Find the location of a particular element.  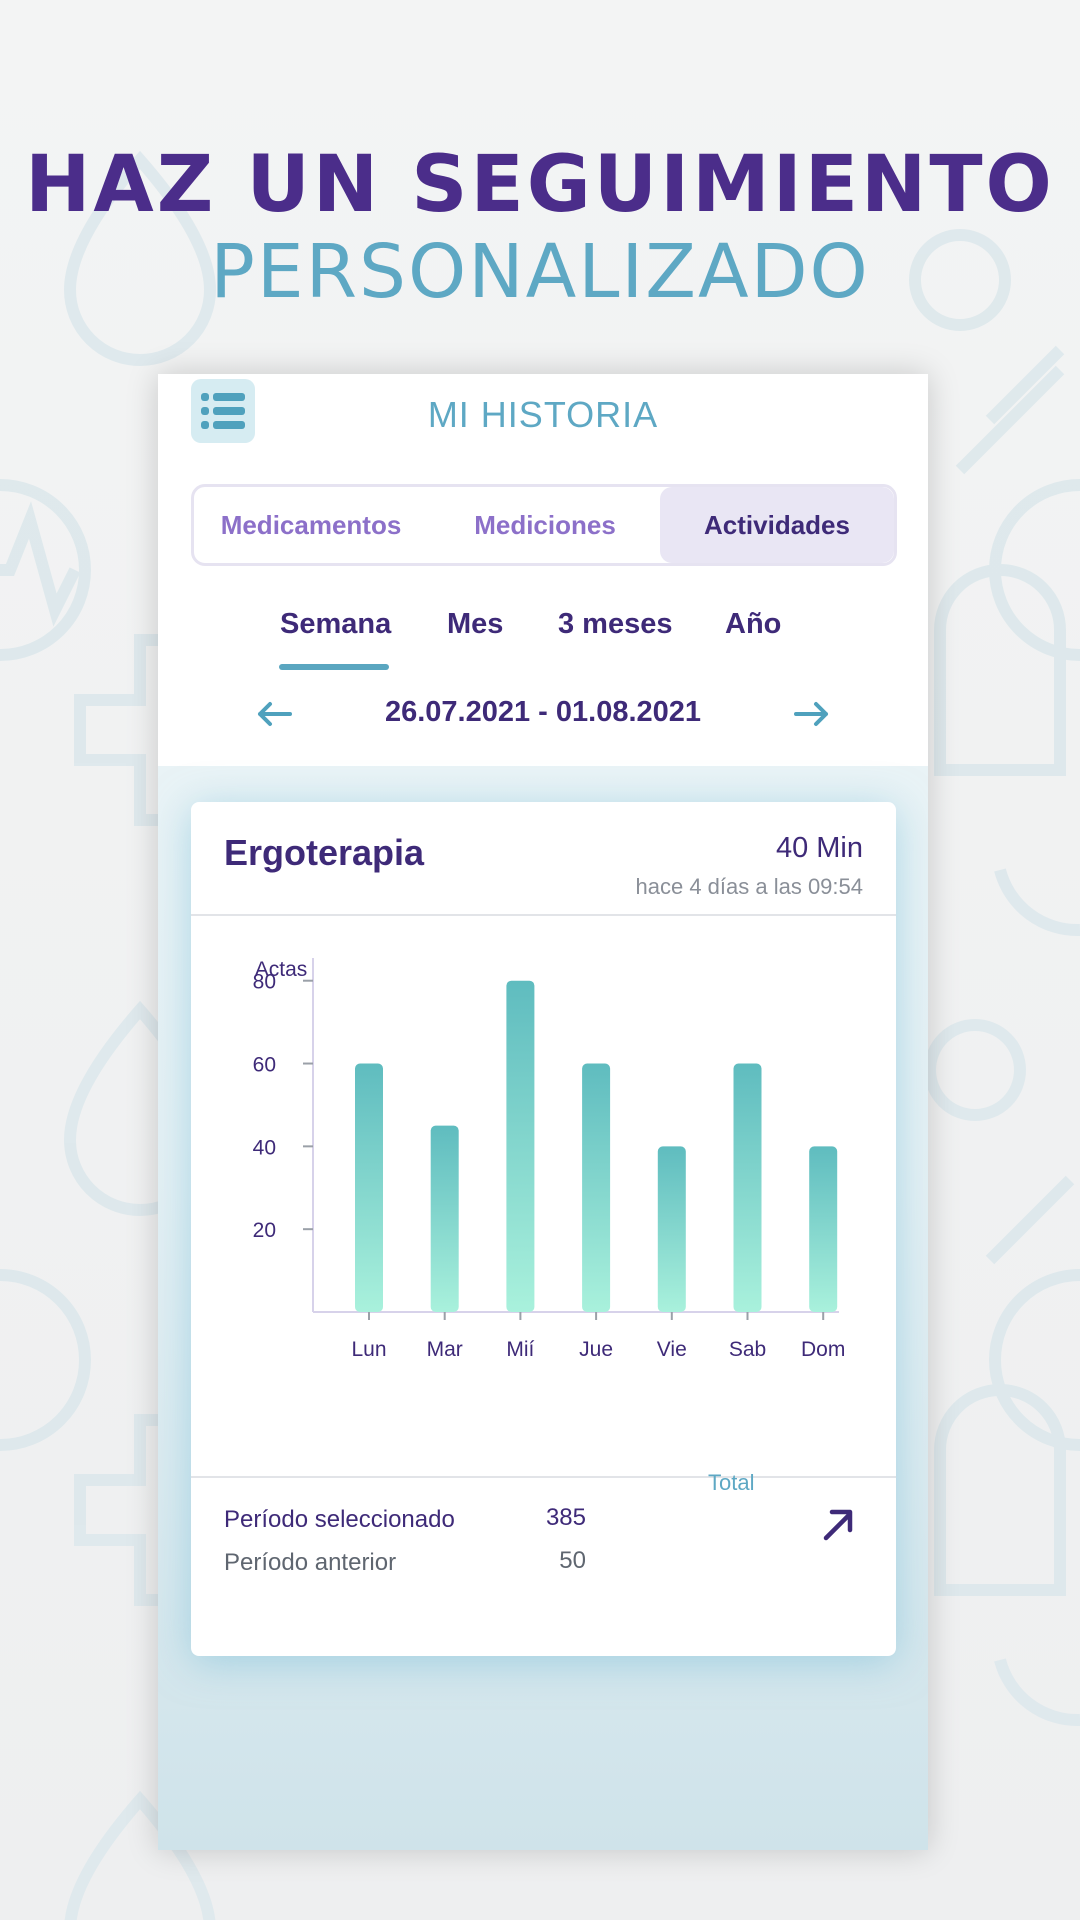

x-tick-label: Mar is located at coordinates (445, 1349).